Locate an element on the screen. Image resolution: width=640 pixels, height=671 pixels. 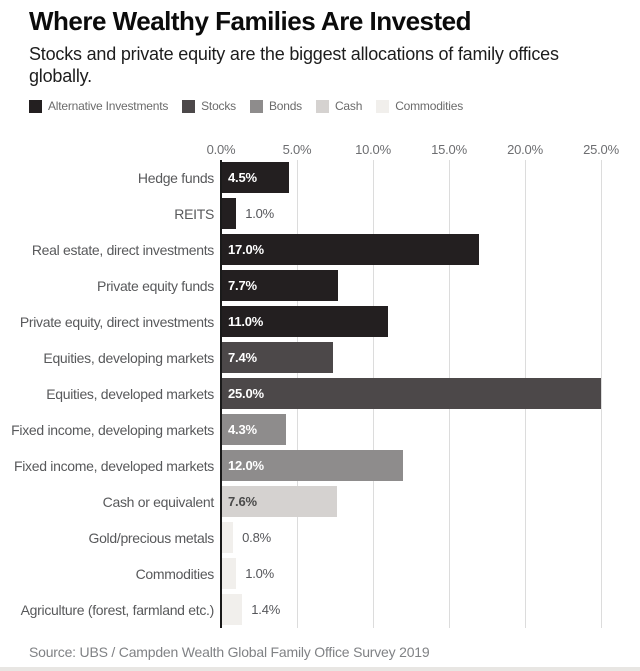
legend-label: Cash is located at coordinates (348, 106).